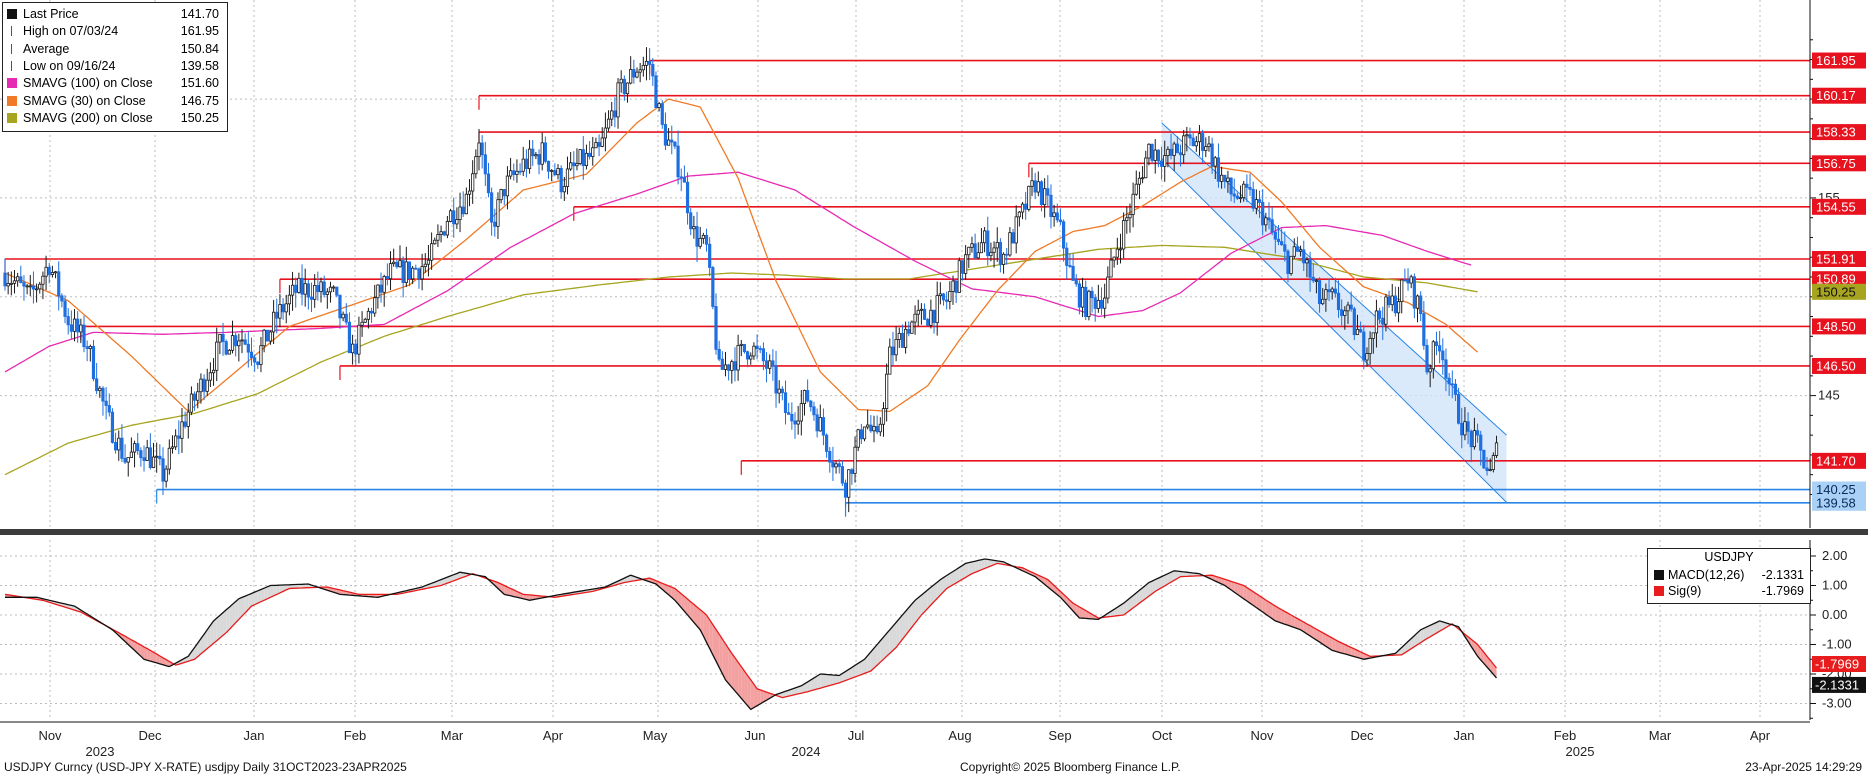 The height and width of the screenshot is (777, 1868). I want to click on macd-swatch, so click(1659, 575).